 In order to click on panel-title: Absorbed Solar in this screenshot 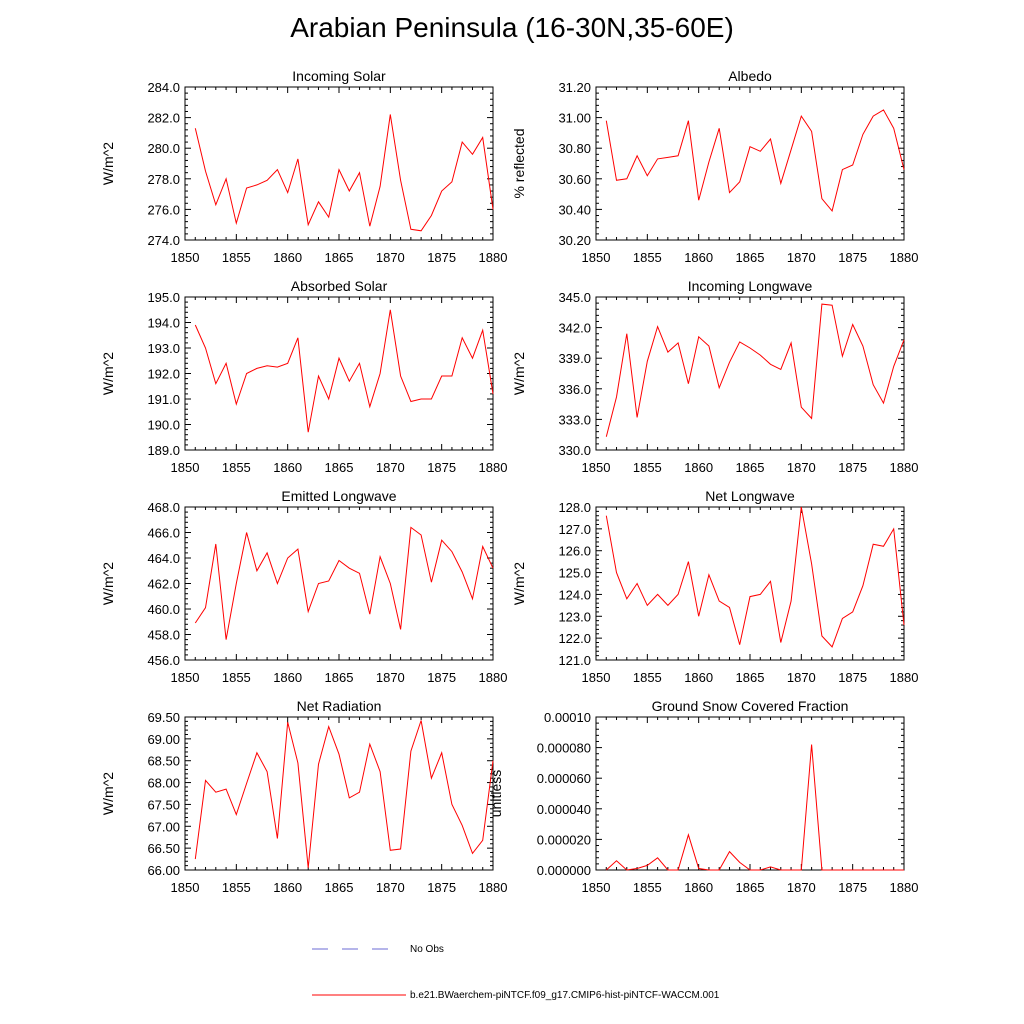, I will do `click(339, 286)`.